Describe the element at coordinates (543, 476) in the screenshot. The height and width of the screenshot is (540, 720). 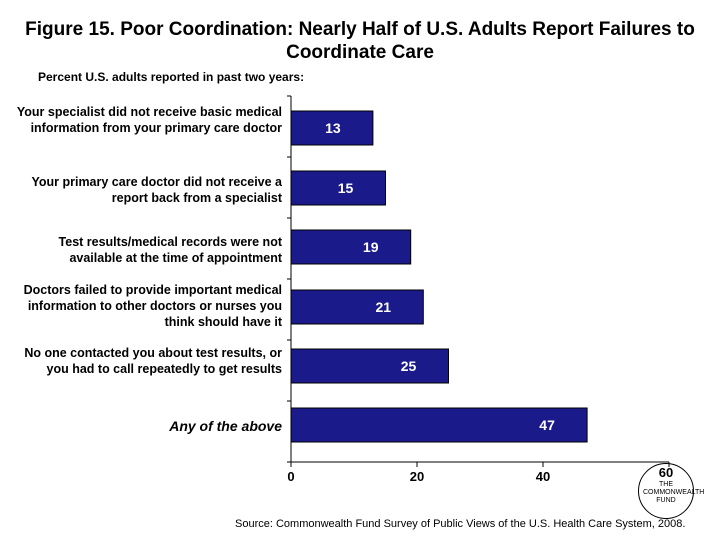
I see `x-tick-label: 40` at that location.